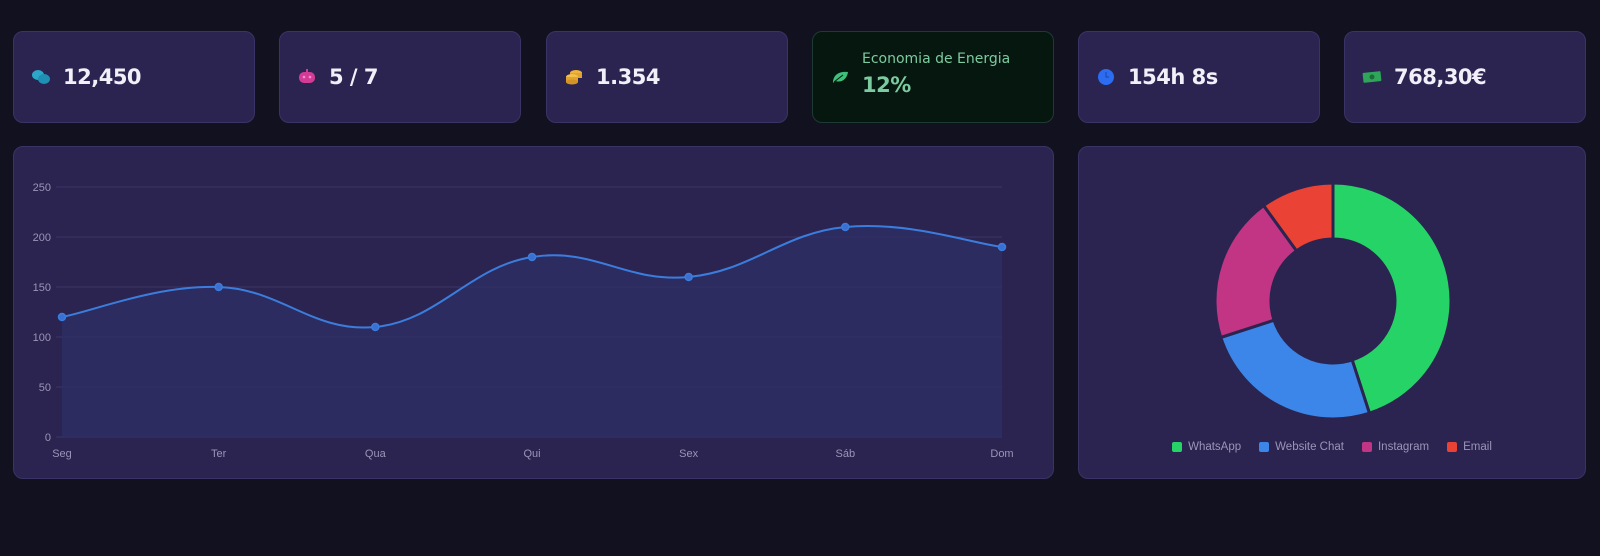 The height and width of the screenshot is (556, 1600). I want to click on x-tick-label: Sáb, so click(846, 454).